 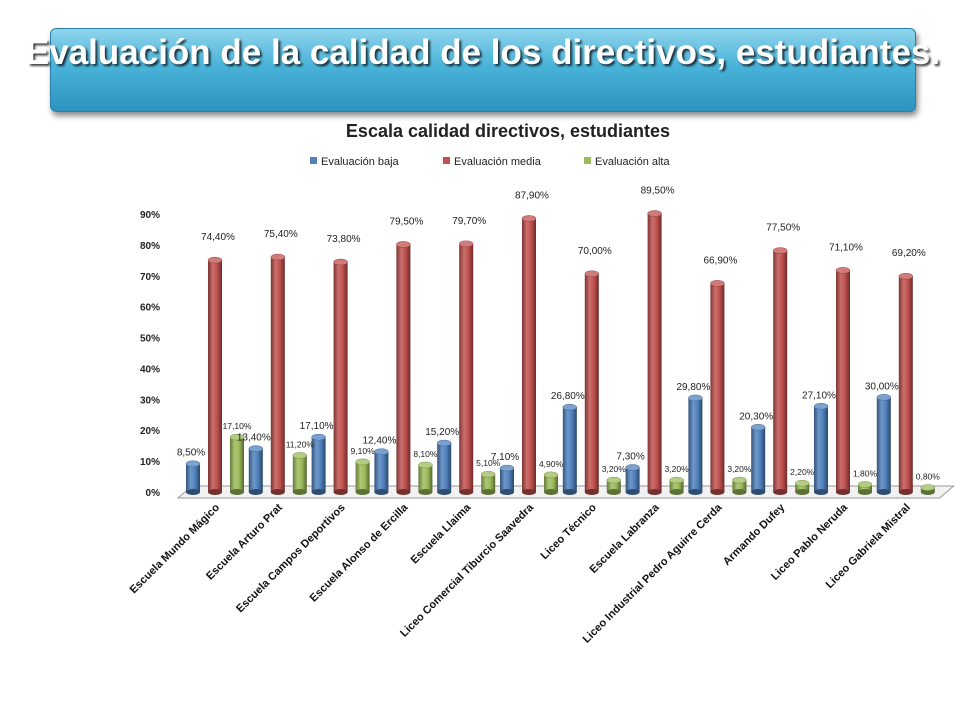 I want to click on x-tick-label: Liceo Comercial Tiburcio Saavedra, so click(x=467, y=570).